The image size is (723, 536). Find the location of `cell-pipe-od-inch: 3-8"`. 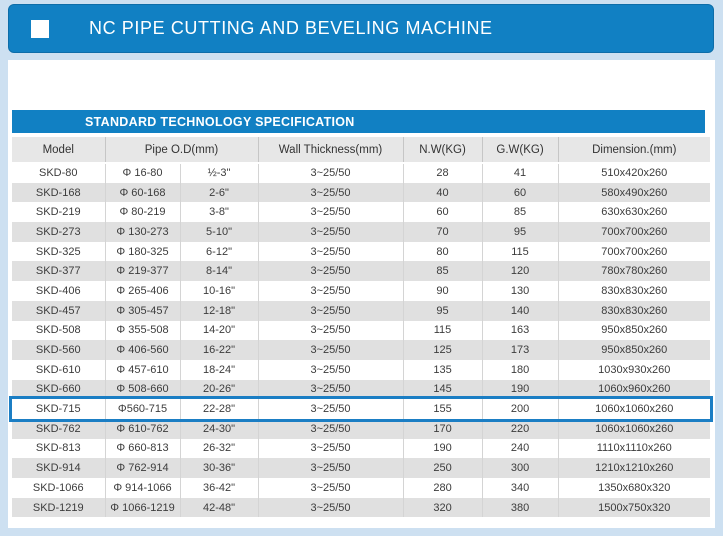

cell-pipe-od-inch: 3-8" is located at coordinates (219, 212).